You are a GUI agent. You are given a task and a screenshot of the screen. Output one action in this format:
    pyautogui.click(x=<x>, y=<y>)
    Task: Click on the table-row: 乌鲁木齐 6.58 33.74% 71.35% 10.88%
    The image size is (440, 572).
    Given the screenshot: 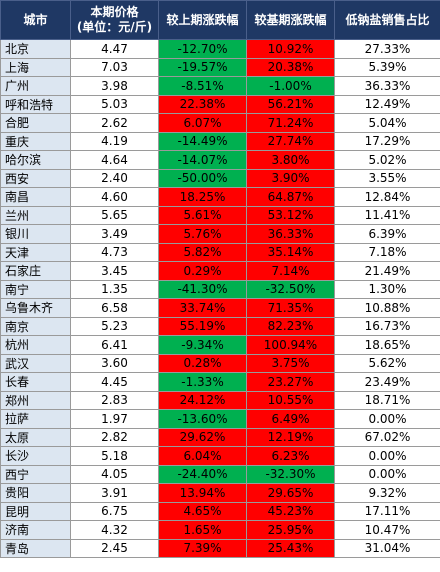 What is the action you would take?
    pyautogui.click(x=220, y=308)
    